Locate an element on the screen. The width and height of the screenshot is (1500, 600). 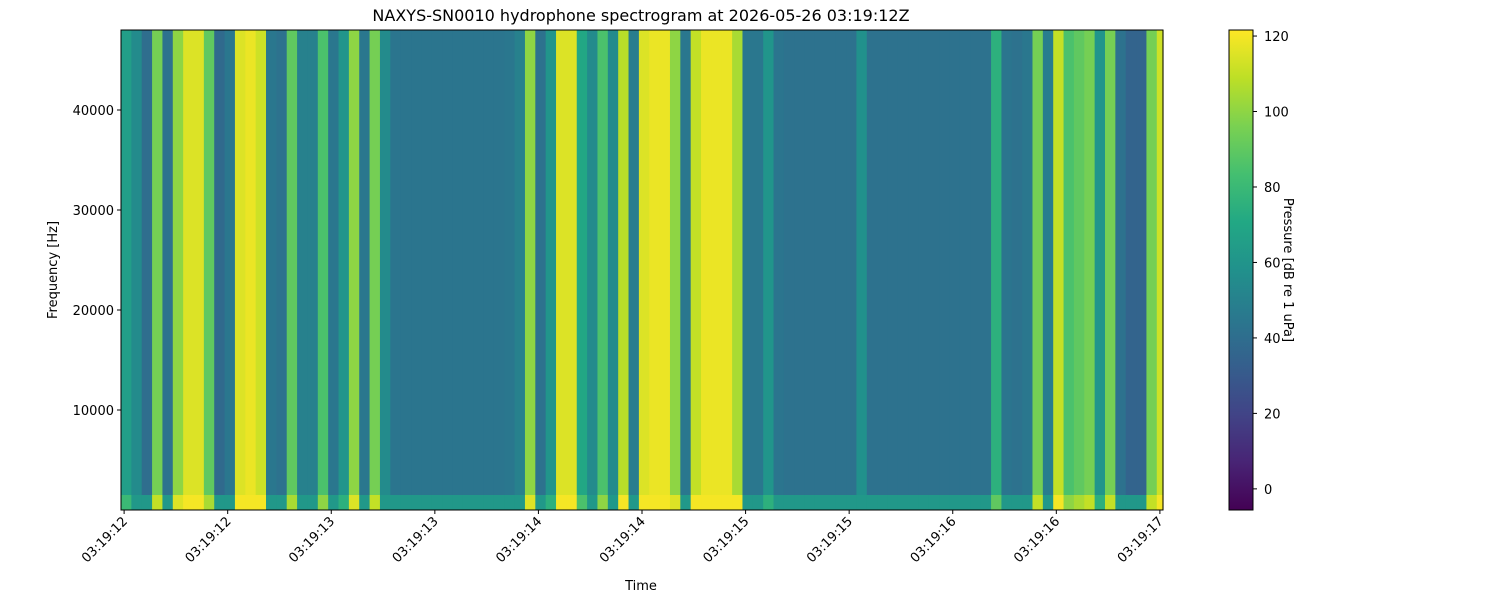
x-tick-label: 03:19:15 is located at coordinates (830, 540).